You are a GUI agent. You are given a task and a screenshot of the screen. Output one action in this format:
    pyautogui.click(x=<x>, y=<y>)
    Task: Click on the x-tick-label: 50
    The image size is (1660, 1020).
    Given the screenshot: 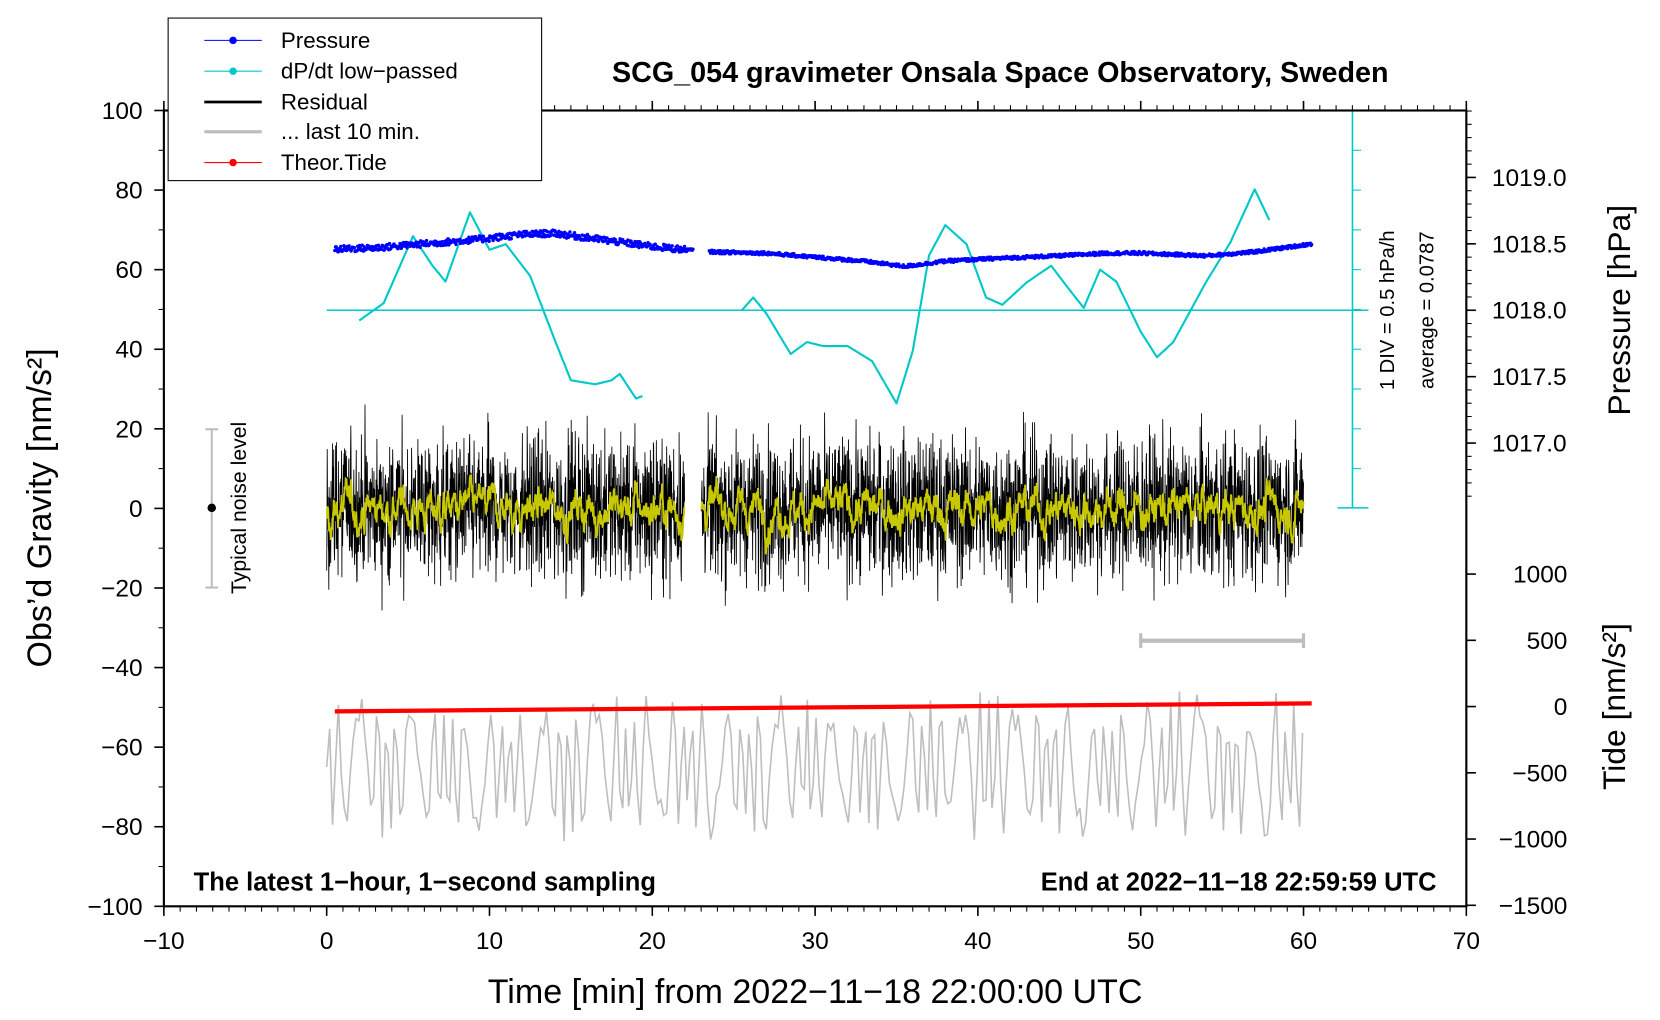 What is the action you would take?
    pyautogui.click(x=1140, y=941)
    